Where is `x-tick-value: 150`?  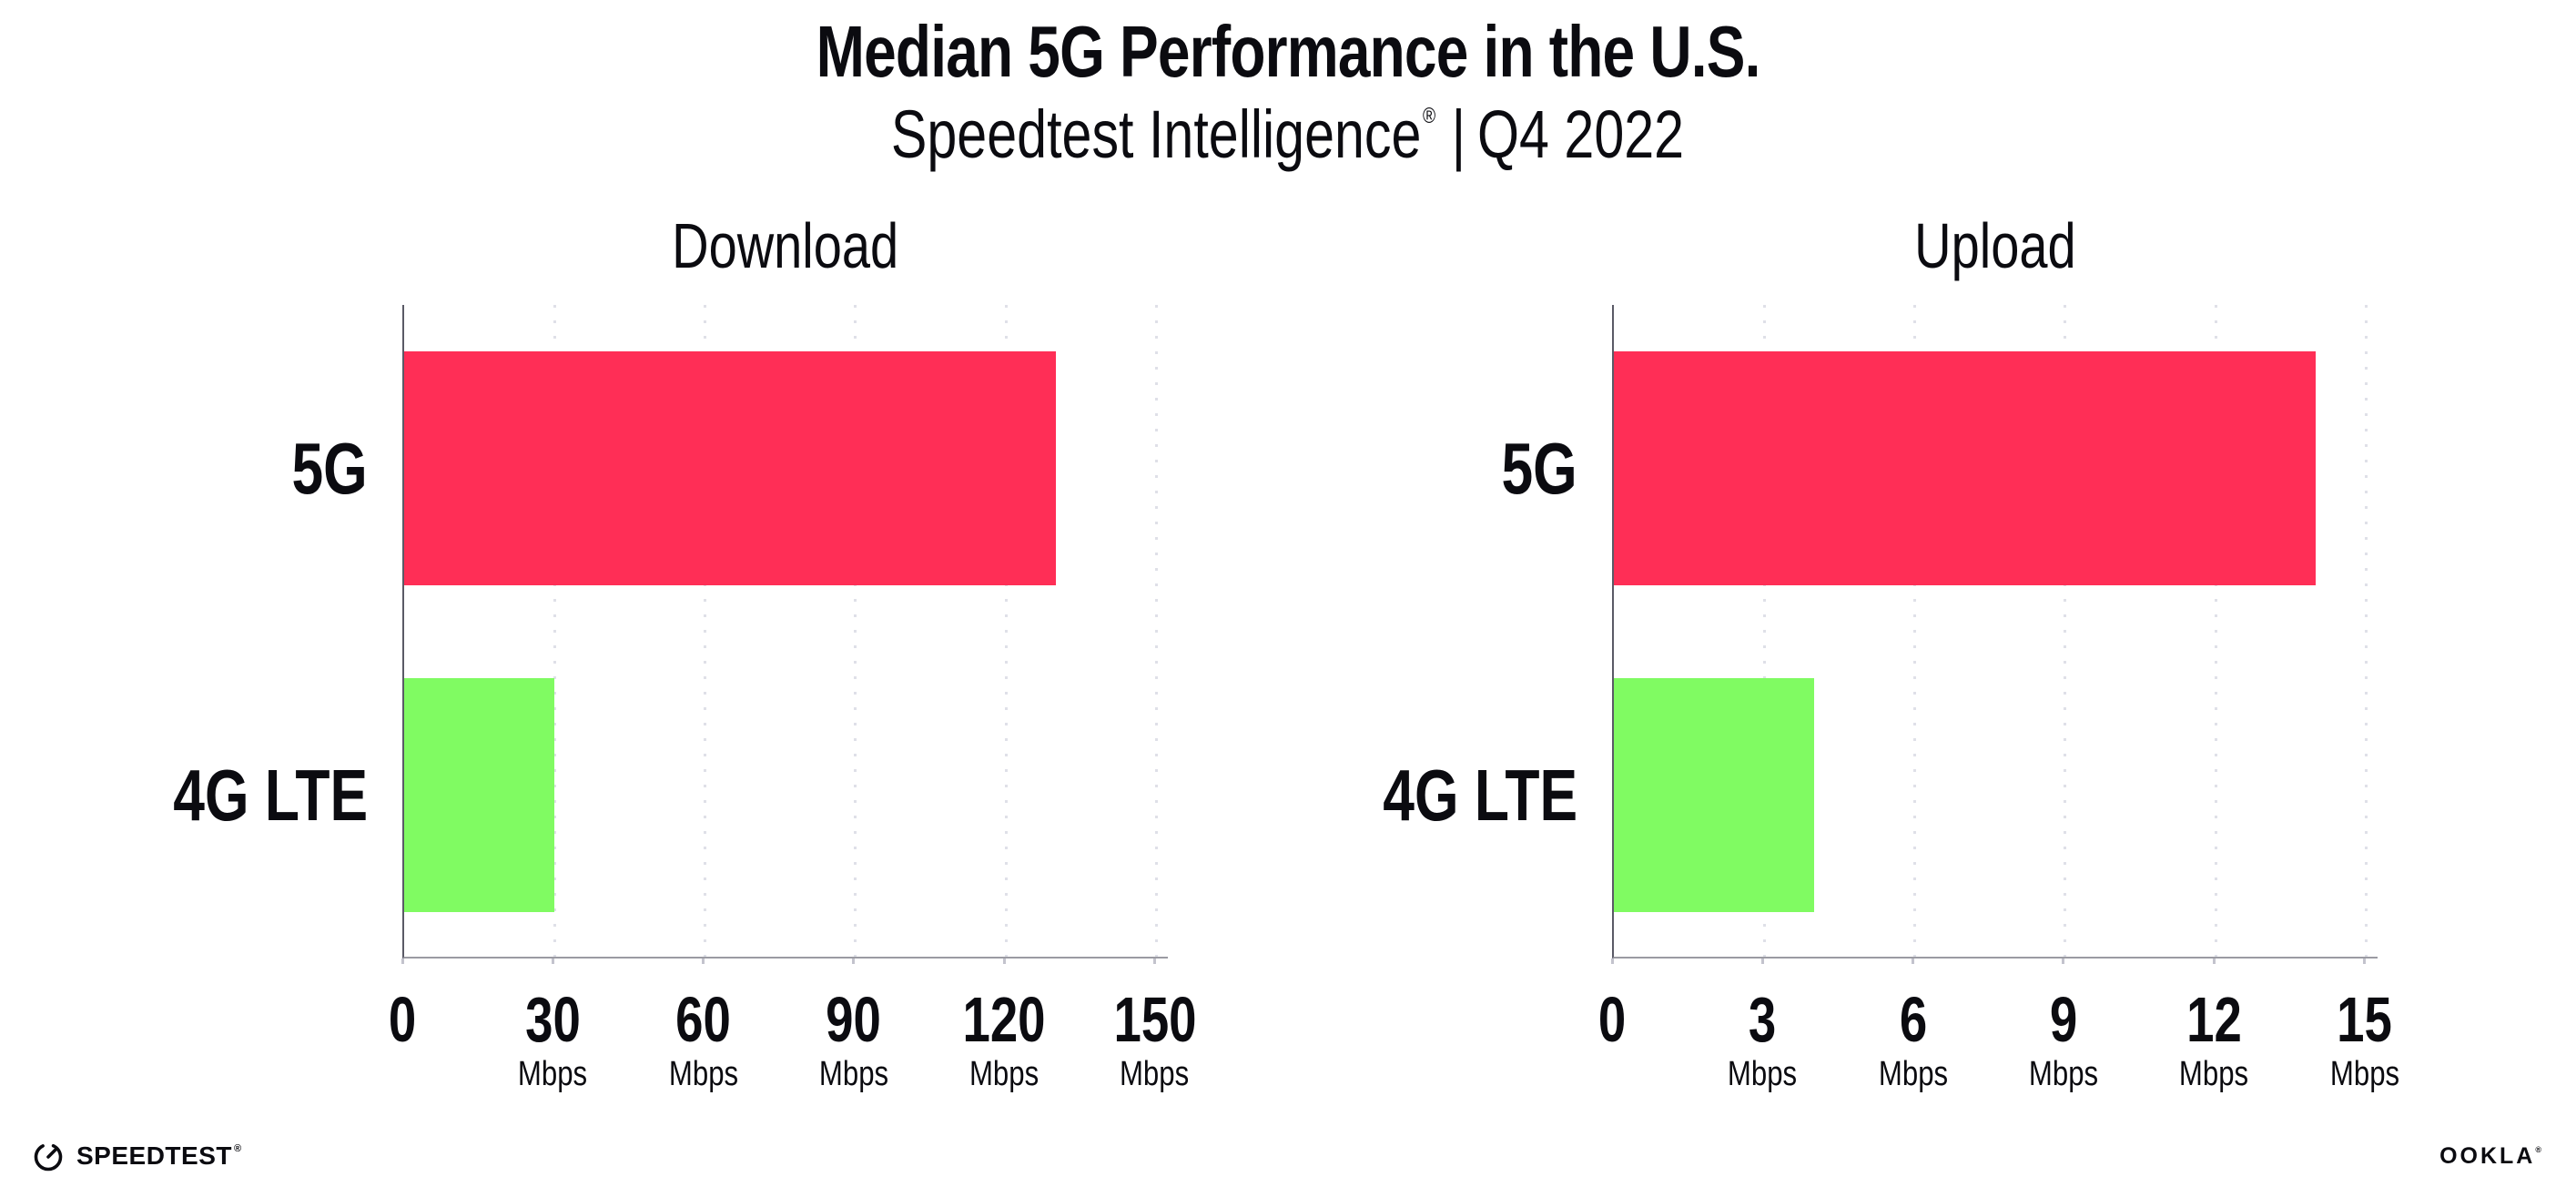 x-tick-value: 150 is located at coordinates (1154, 1020).